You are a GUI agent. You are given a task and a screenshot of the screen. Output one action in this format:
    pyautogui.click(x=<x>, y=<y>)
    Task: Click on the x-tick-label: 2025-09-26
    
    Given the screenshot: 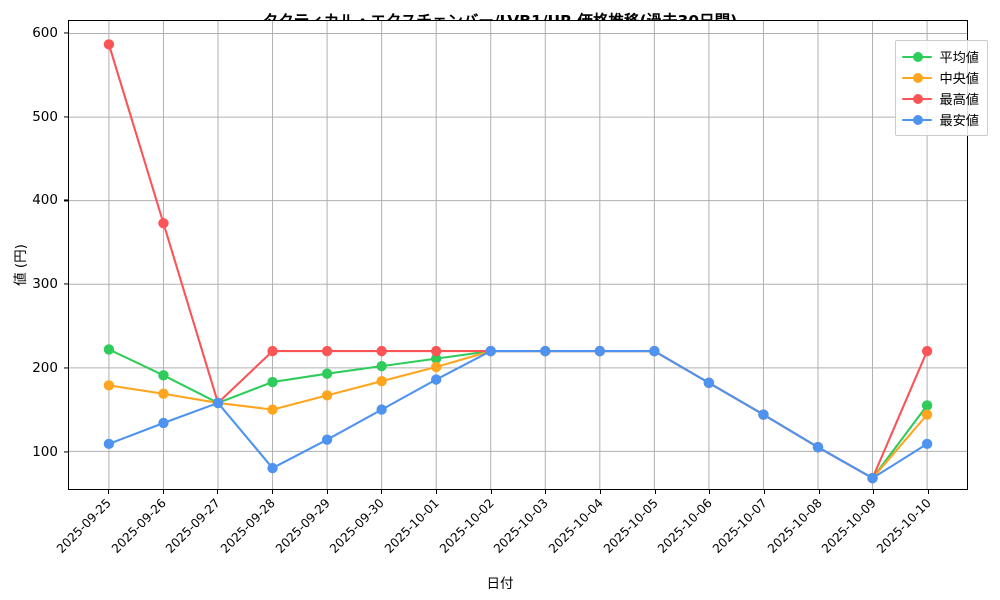 What is the action you would take?
    pyautogui.click(x=138, y=526)
    